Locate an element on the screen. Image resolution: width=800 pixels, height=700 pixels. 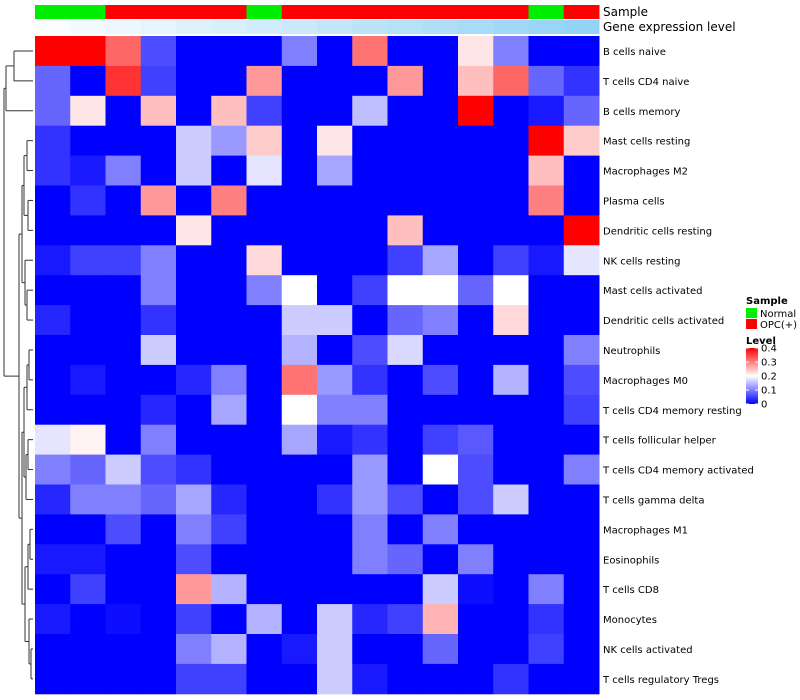
row-label: T cells CD4 naive is located at coordinates (645, 82).